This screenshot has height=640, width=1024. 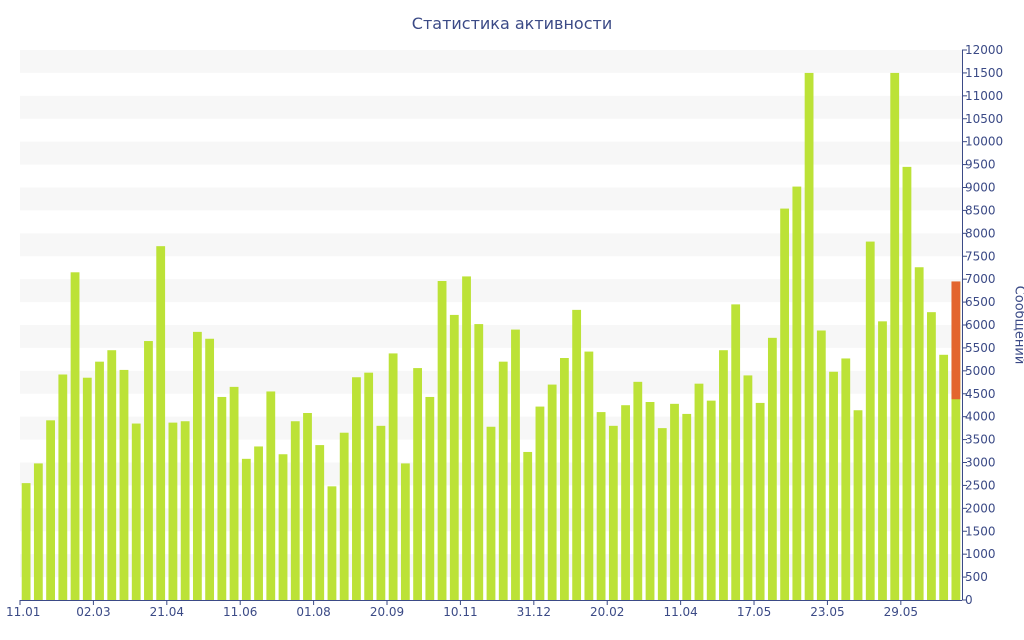 What do you see at coordinates (980, 188) in the screenshot?
I see `y-tick-label: 9000` at bounding box center [980, 188].